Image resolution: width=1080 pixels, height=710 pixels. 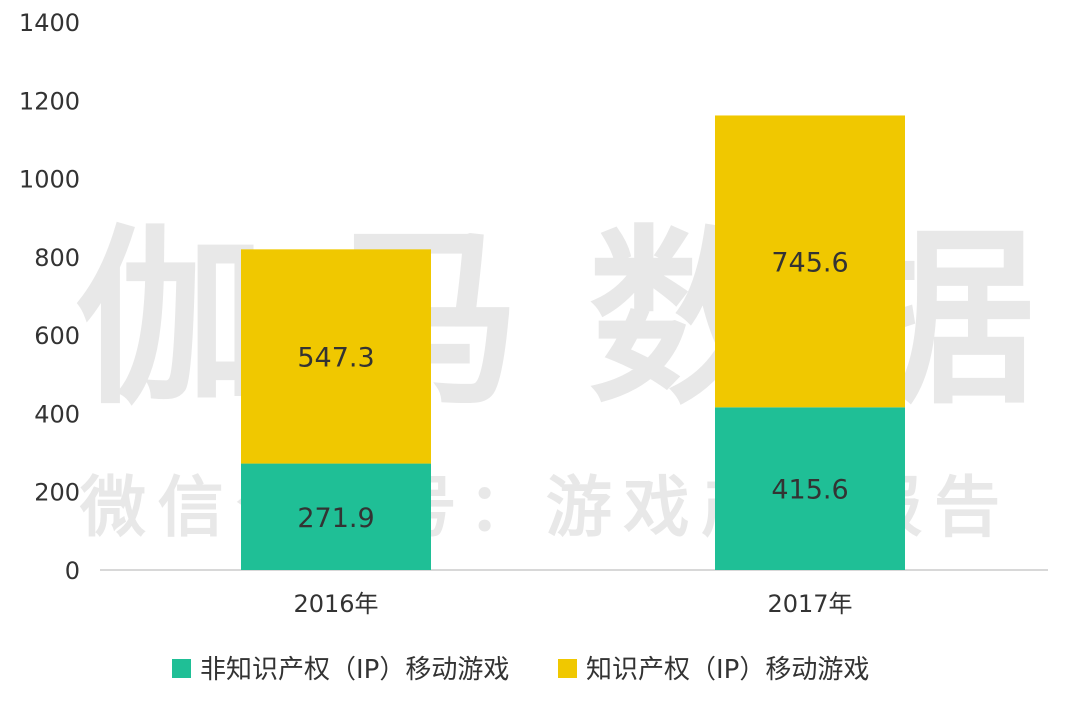 I want to click on data-label: 547.3, so click(x=335, y=357).